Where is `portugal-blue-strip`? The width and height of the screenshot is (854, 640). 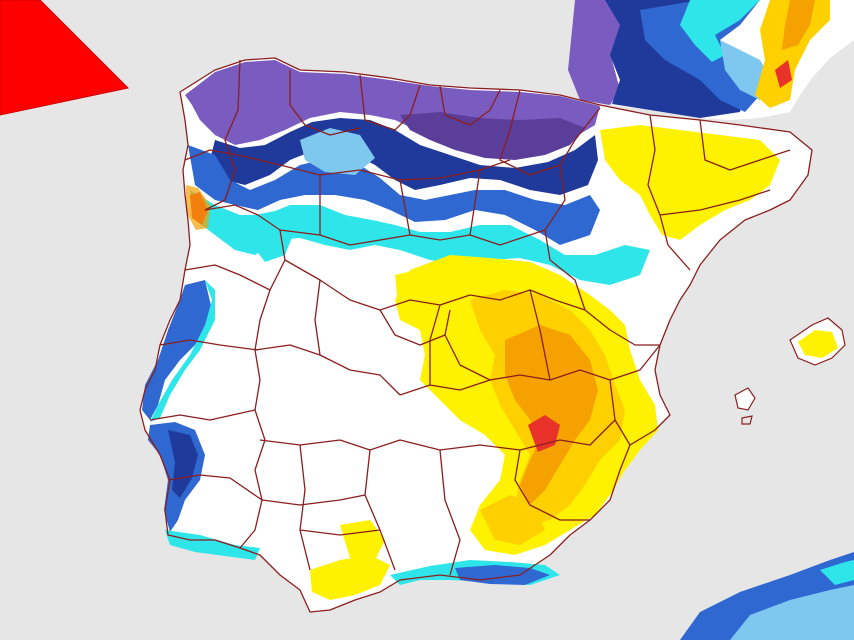
portugal-blue-strip is located at coordinates (177, 350).